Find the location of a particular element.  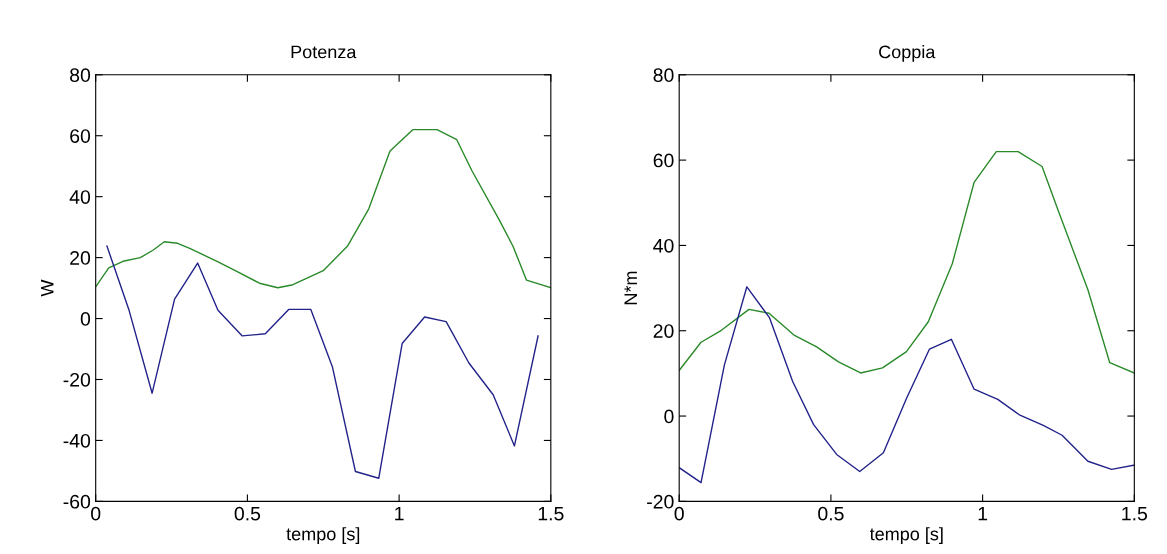

y-axis-title: W is located at coordinates (47, 288).